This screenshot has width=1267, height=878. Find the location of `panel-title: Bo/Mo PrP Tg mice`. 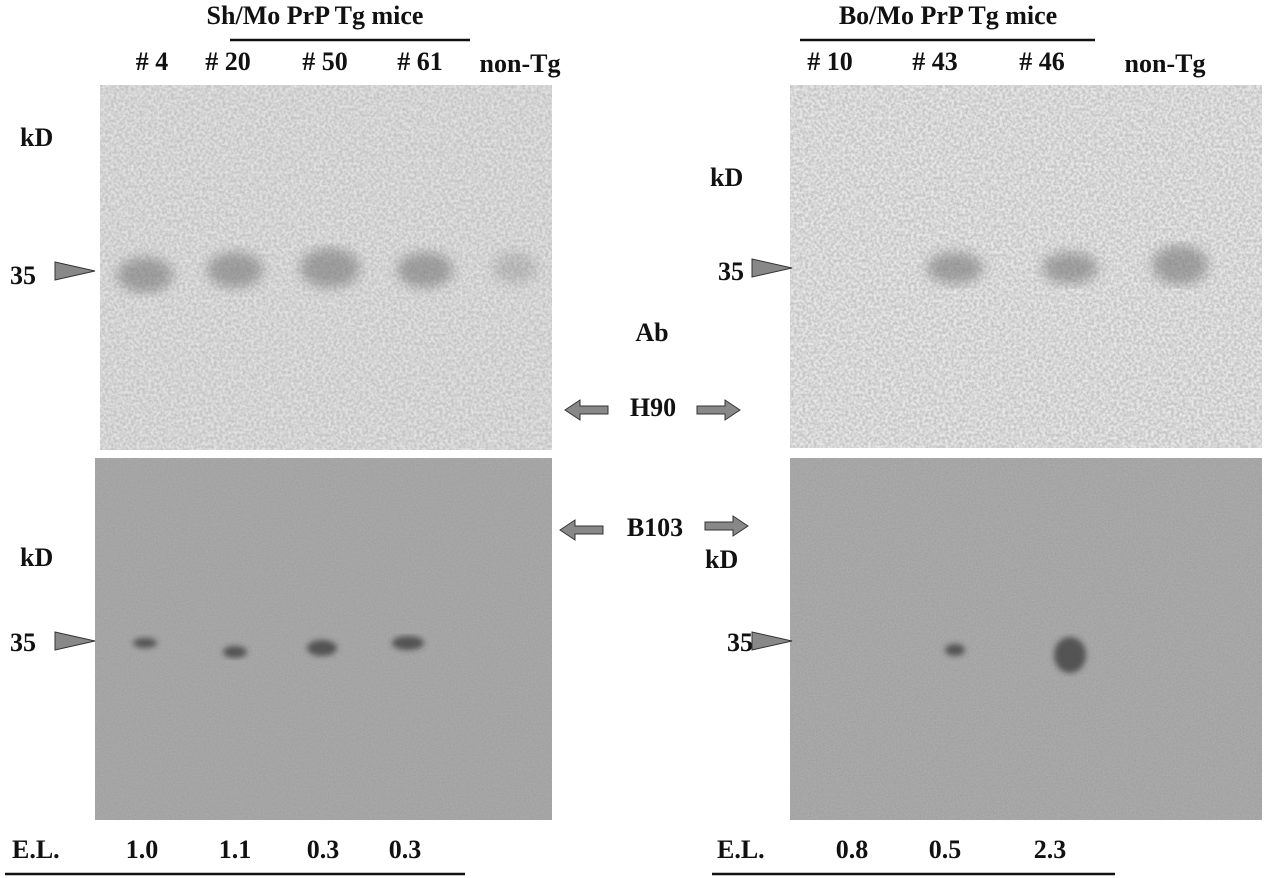

panel-title: Bo/Mo PrP Tg mice is located at coordinates (948, 15).